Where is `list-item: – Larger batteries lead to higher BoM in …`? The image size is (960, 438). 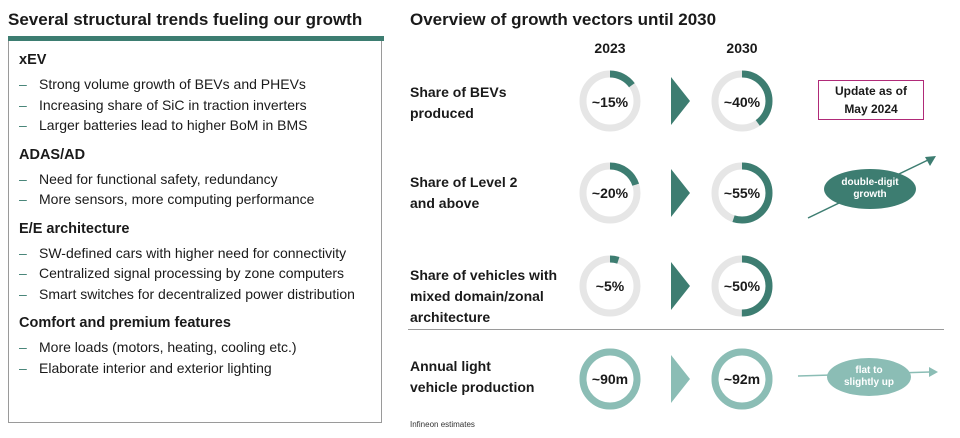
list-item: – Larger batteries lead to higher BoM in … is located at coordinates (195, 125).